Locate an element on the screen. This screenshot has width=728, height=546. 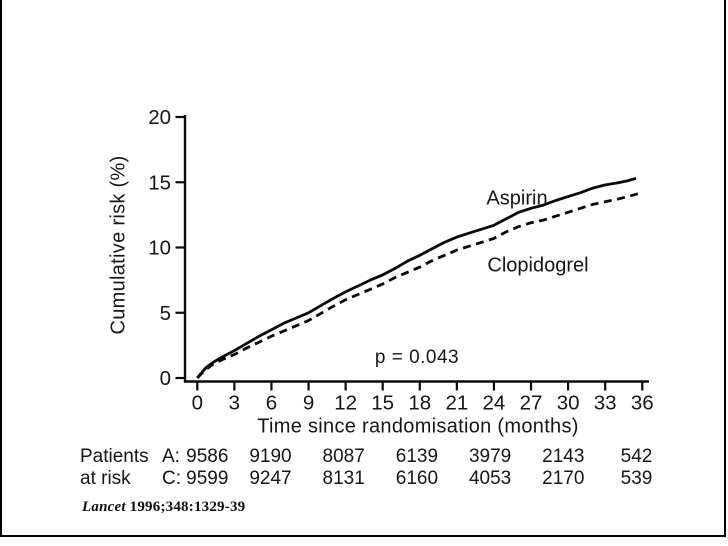
x-tick-label: 0 is located at coordinates (197, 403).